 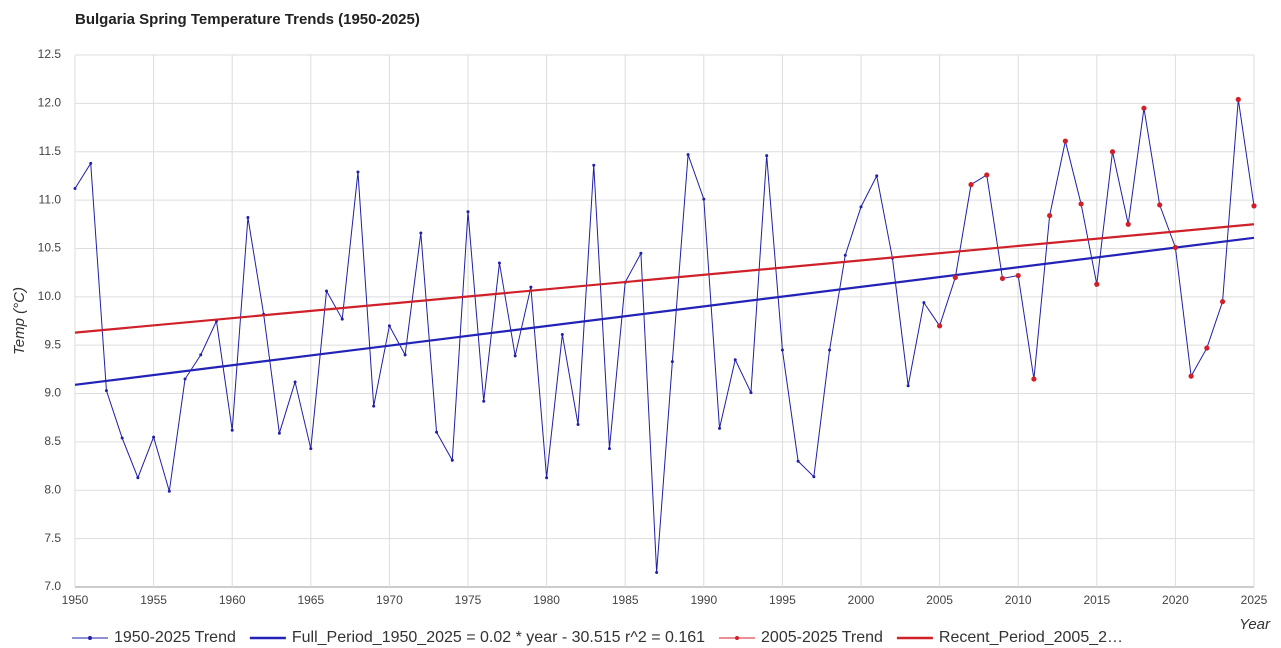 I want to click on legend-label: 2005-2025 Trend, so click(x=822, y=637).